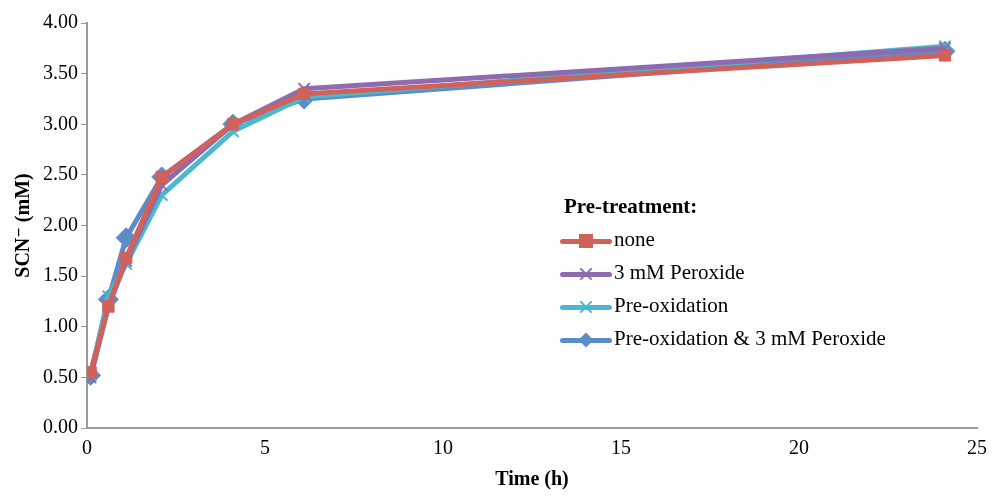 This screenshot has height=504, width=1005. What do you see at coordinates (749, 338) in the screenshot?
I see `legend-label: Pre-oxidation & 3 mM Peroxide` at bounding box center [749, 338].